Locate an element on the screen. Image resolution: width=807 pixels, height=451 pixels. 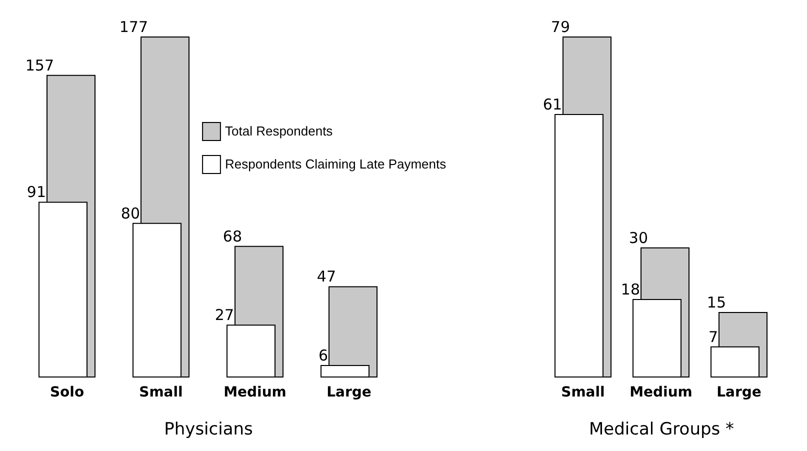
data-label: 6 is located at coordinates (323, 355).